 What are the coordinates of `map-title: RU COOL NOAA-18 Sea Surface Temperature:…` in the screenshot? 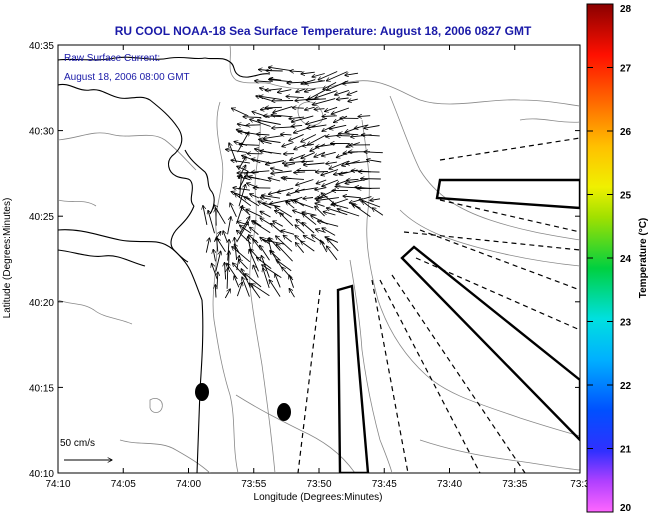 It's located at (323, 31).